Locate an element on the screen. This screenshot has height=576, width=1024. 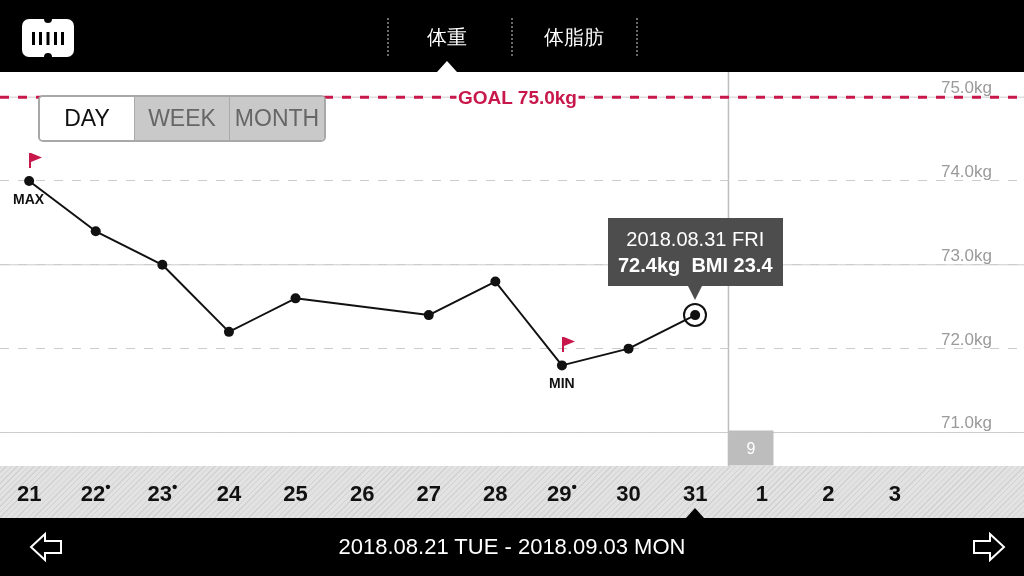
x-tick-label: 30 is located at coordinates (628, 493).